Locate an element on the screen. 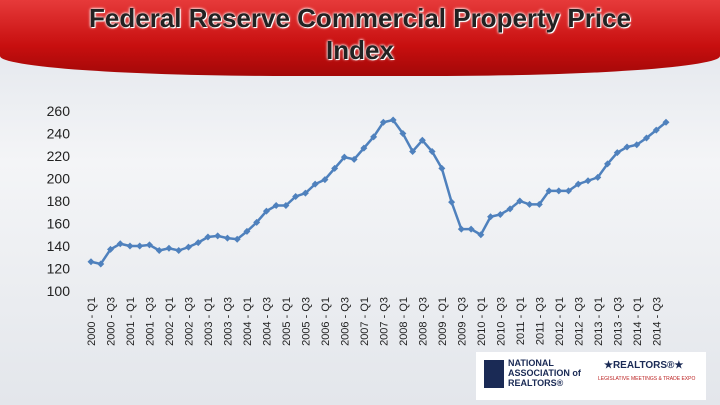  x-tick-label: 2001 - Q3 is located at coordinates (150, 321).